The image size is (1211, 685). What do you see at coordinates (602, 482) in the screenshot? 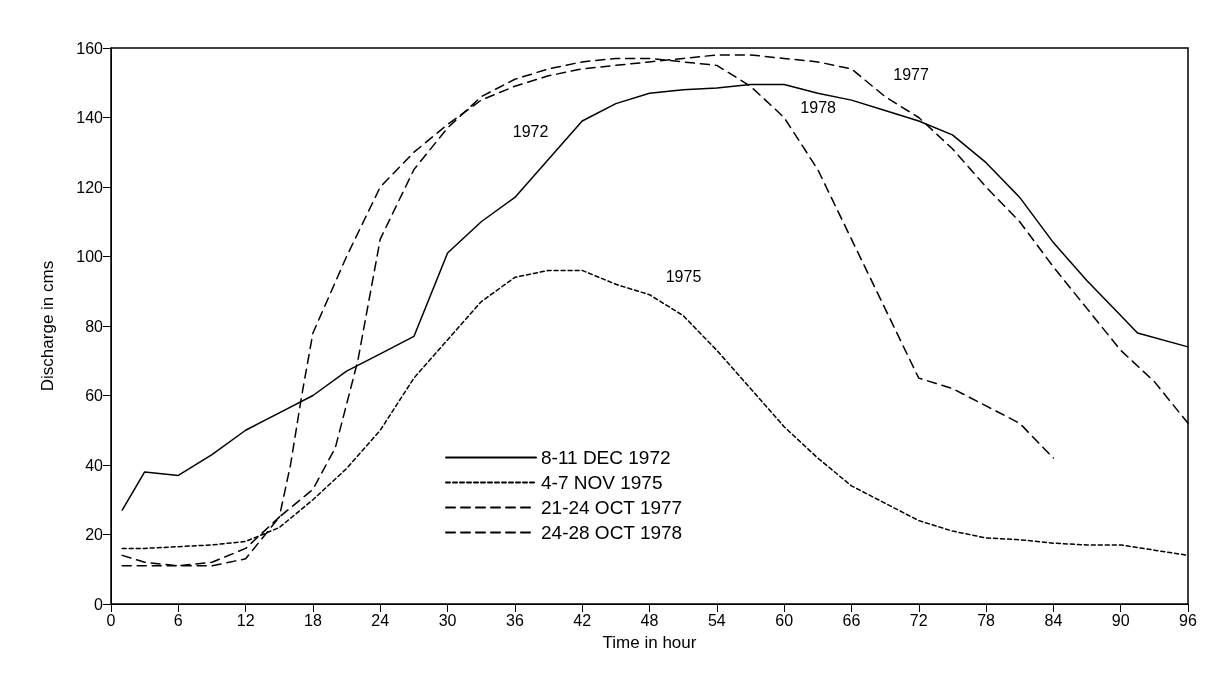
I see `legend-label: 4-7 NOV 1975` at bounding box center [602, 482].